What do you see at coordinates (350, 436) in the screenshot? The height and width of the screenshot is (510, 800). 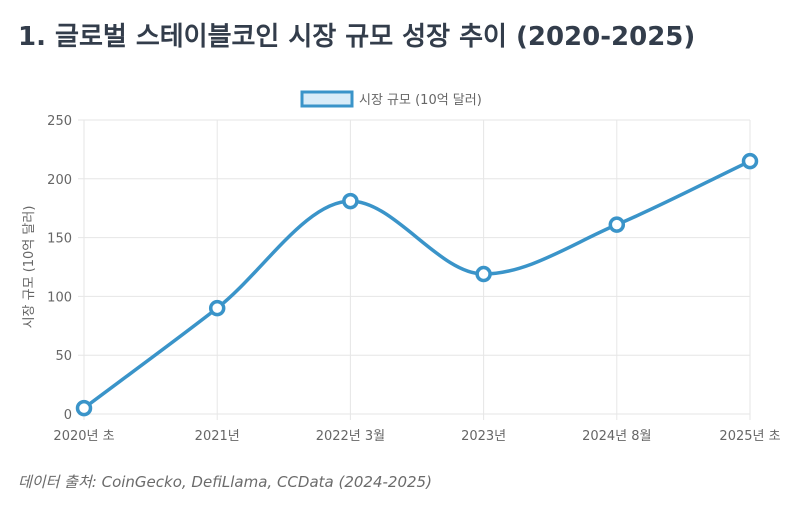 I see `x-tick-label: 2022년 3월` at bounding box center [350, 436].